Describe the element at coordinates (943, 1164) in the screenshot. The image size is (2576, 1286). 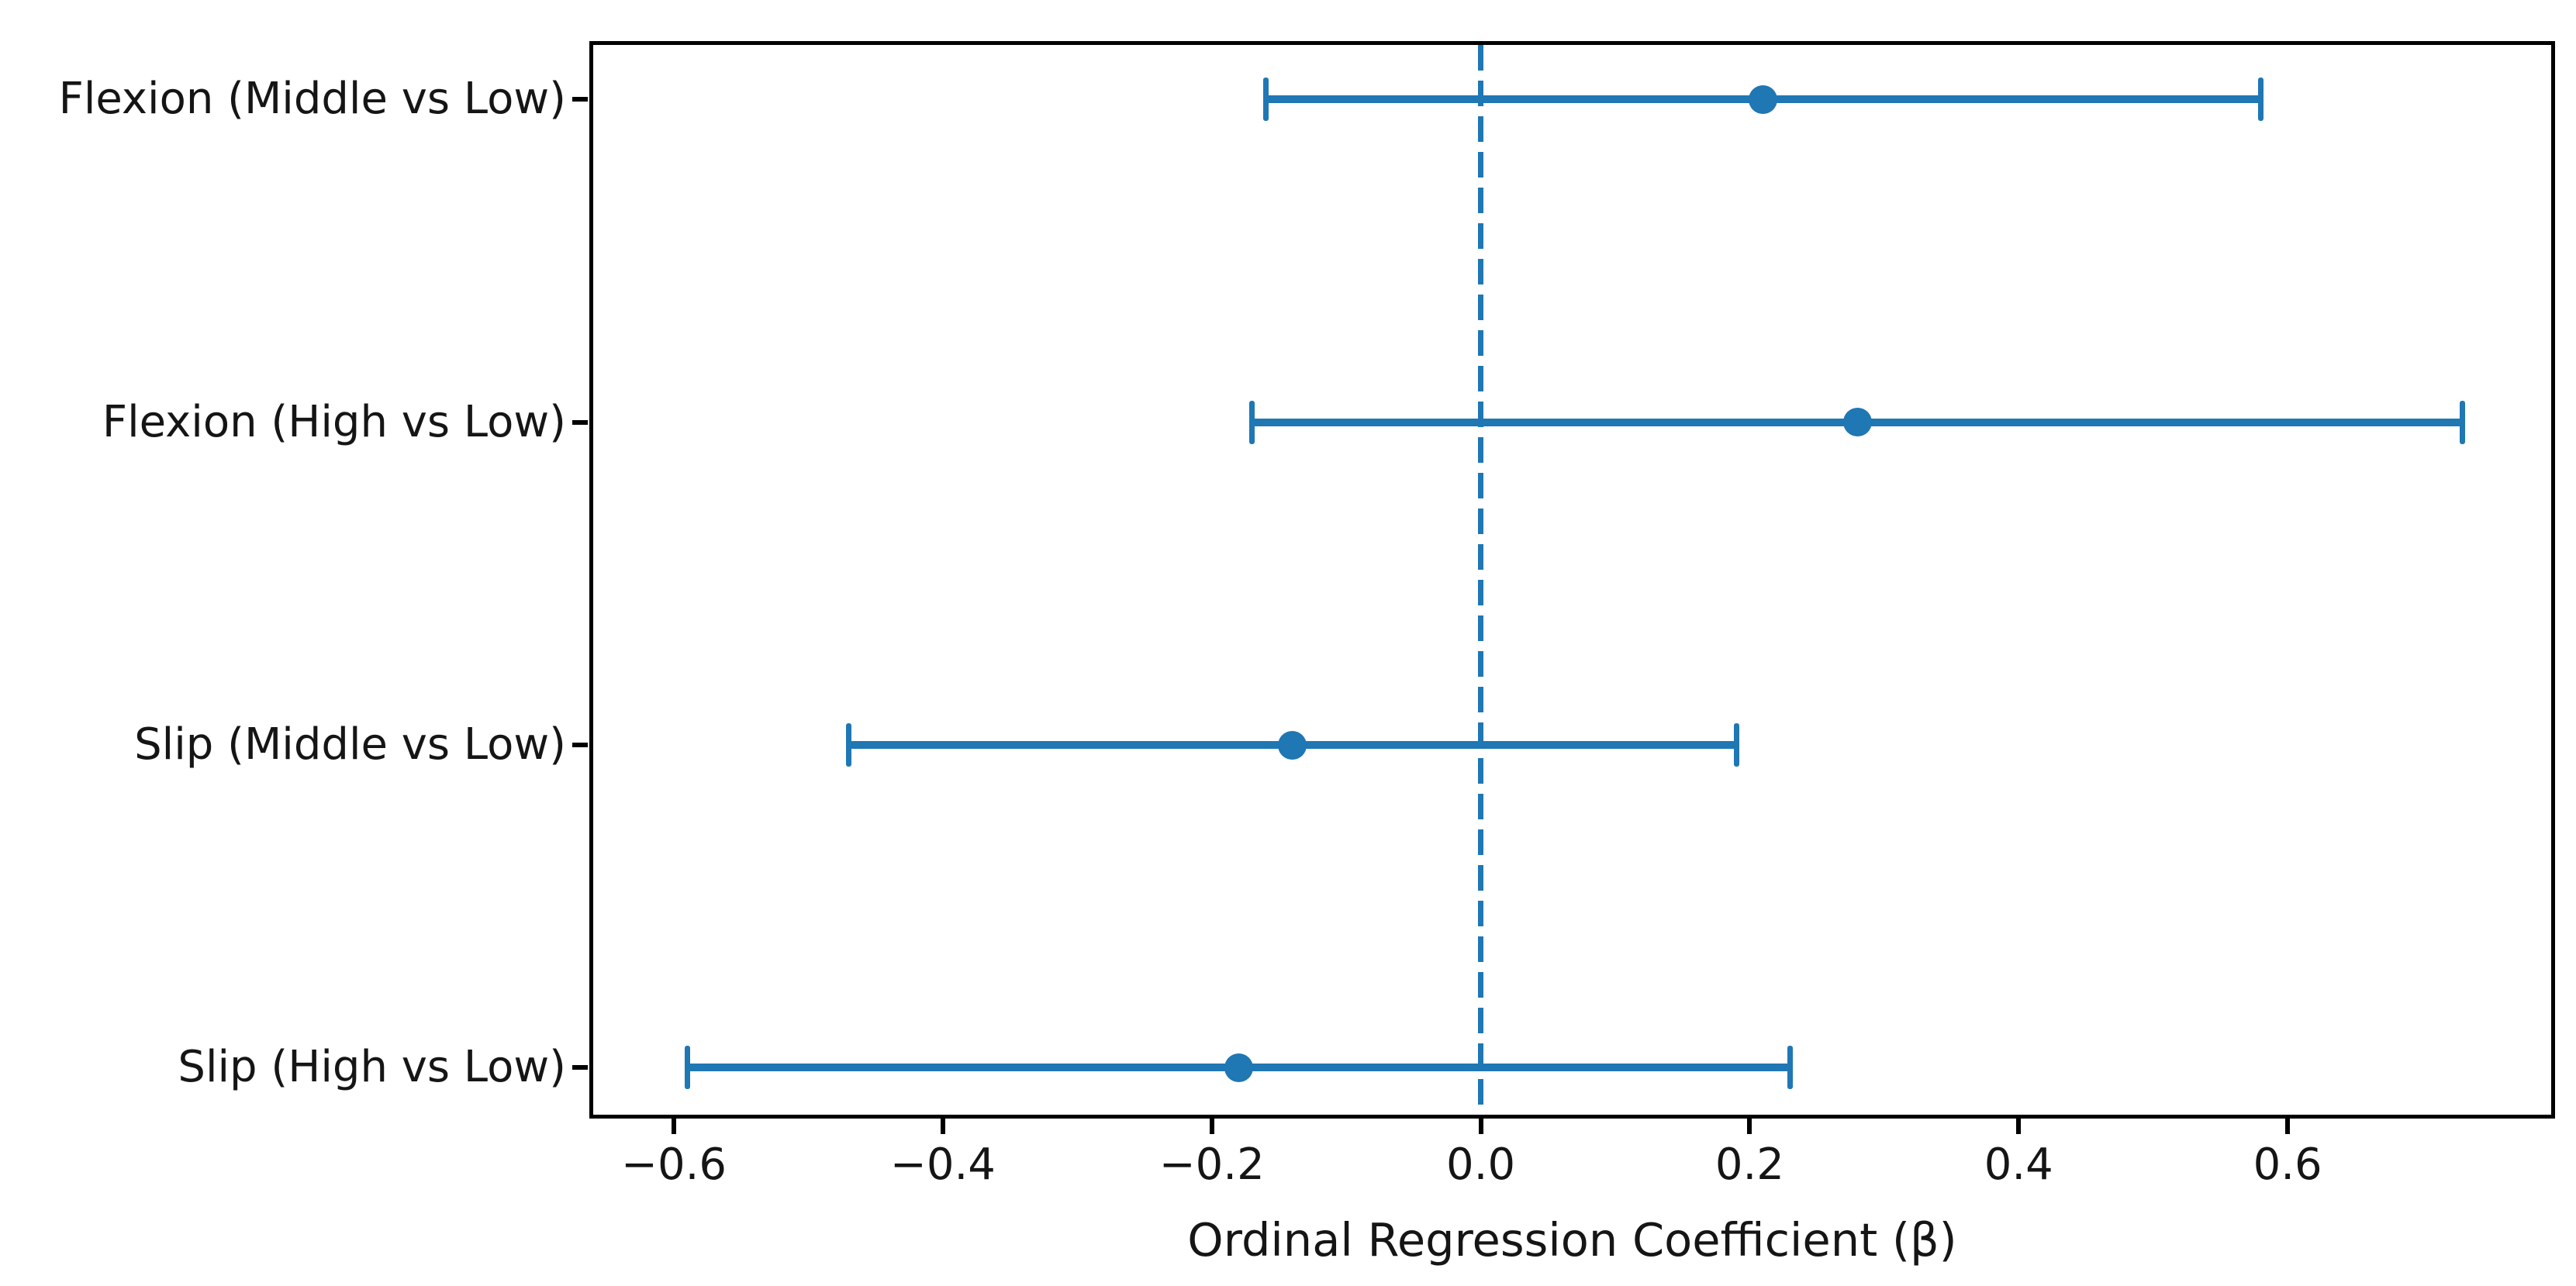
I see `x-axis-tick-label: −0.4` at that location.